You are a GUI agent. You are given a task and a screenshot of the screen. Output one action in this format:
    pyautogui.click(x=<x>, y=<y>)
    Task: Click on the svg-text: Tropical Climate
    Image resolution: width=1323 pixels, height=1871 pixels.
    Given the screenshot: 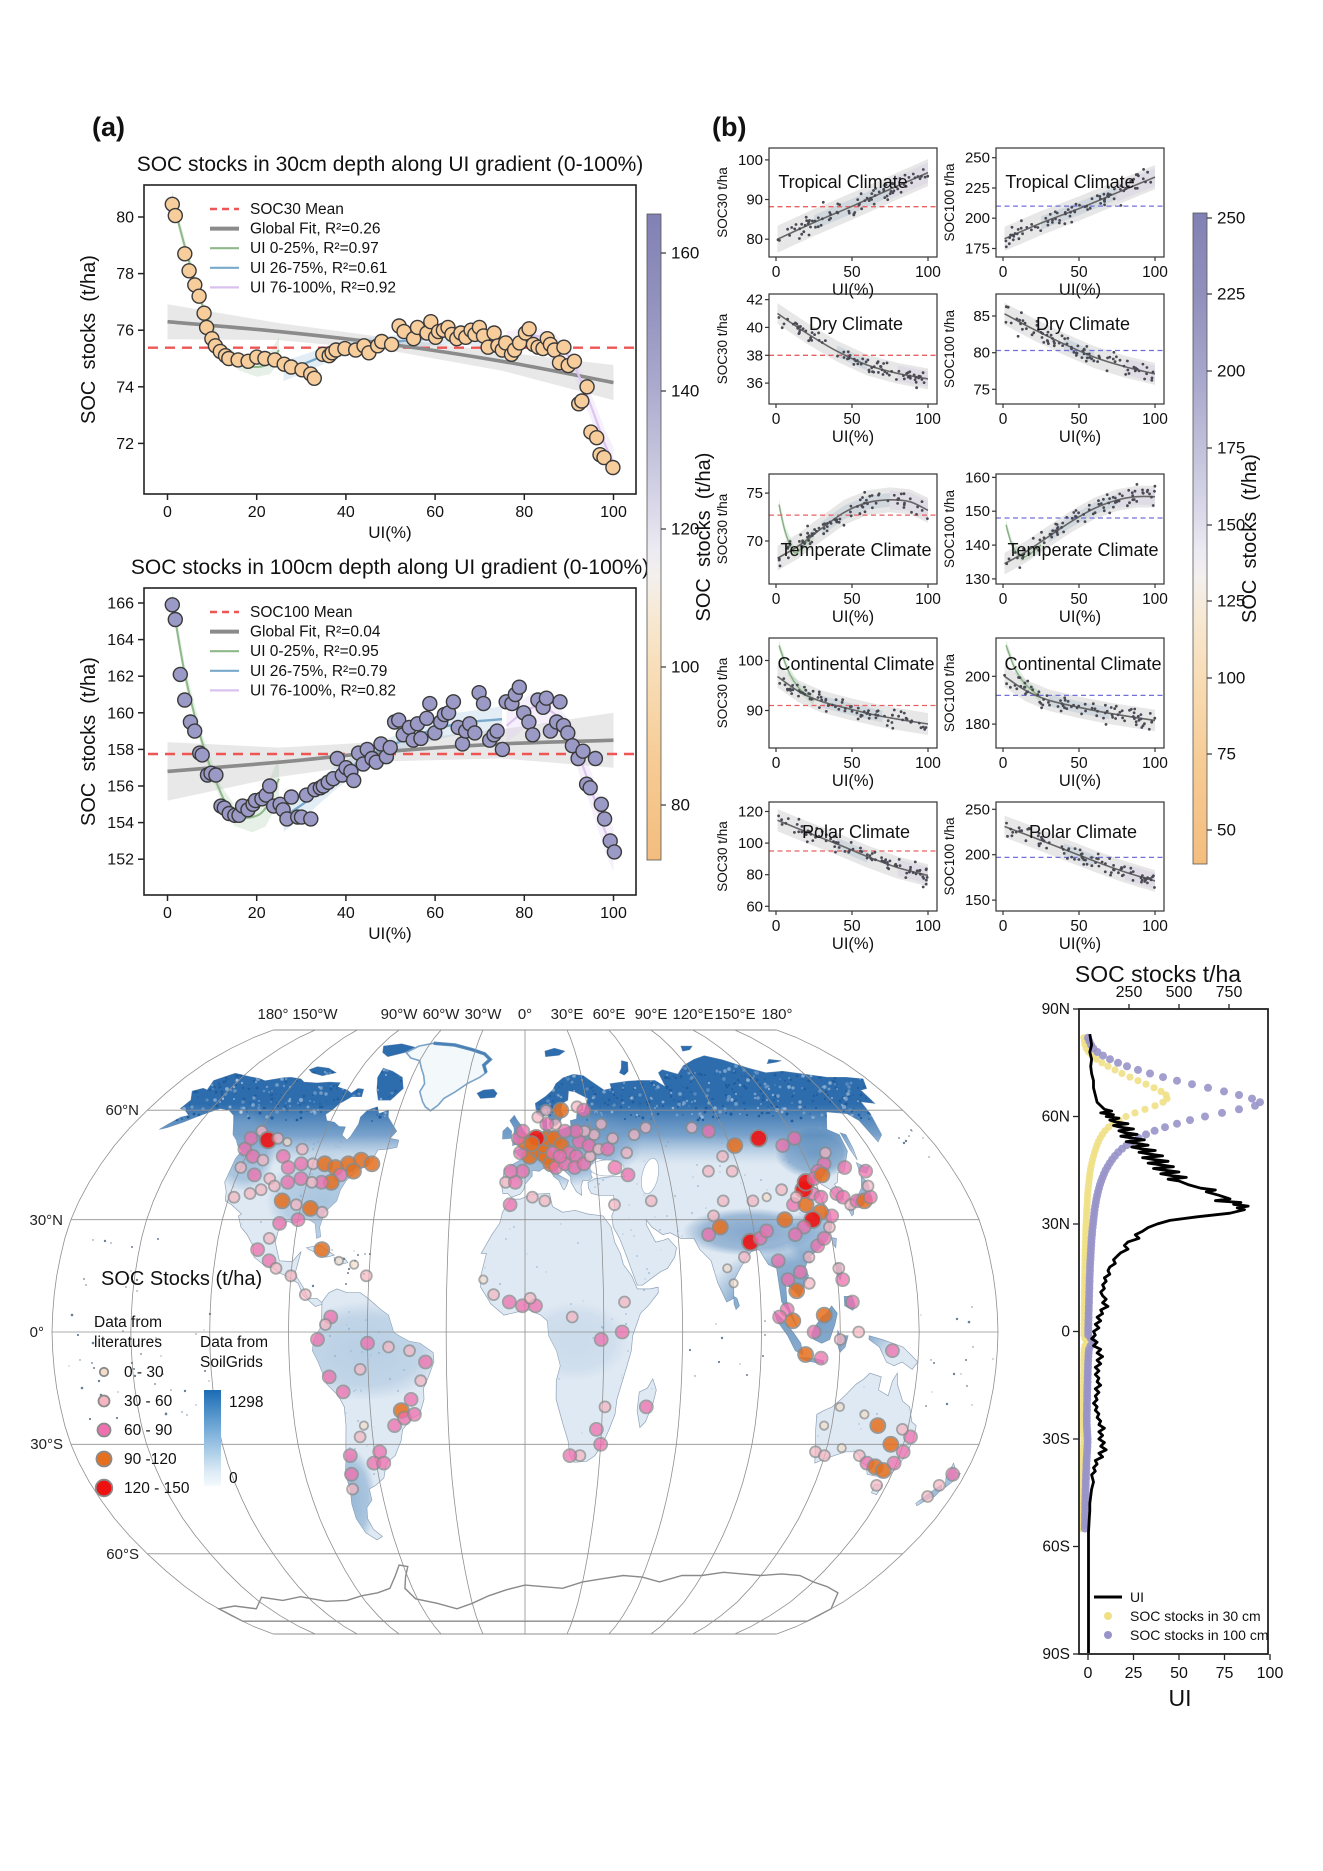 What is the action you would take?
    pyautogui.click(x=1069, y=182)
    